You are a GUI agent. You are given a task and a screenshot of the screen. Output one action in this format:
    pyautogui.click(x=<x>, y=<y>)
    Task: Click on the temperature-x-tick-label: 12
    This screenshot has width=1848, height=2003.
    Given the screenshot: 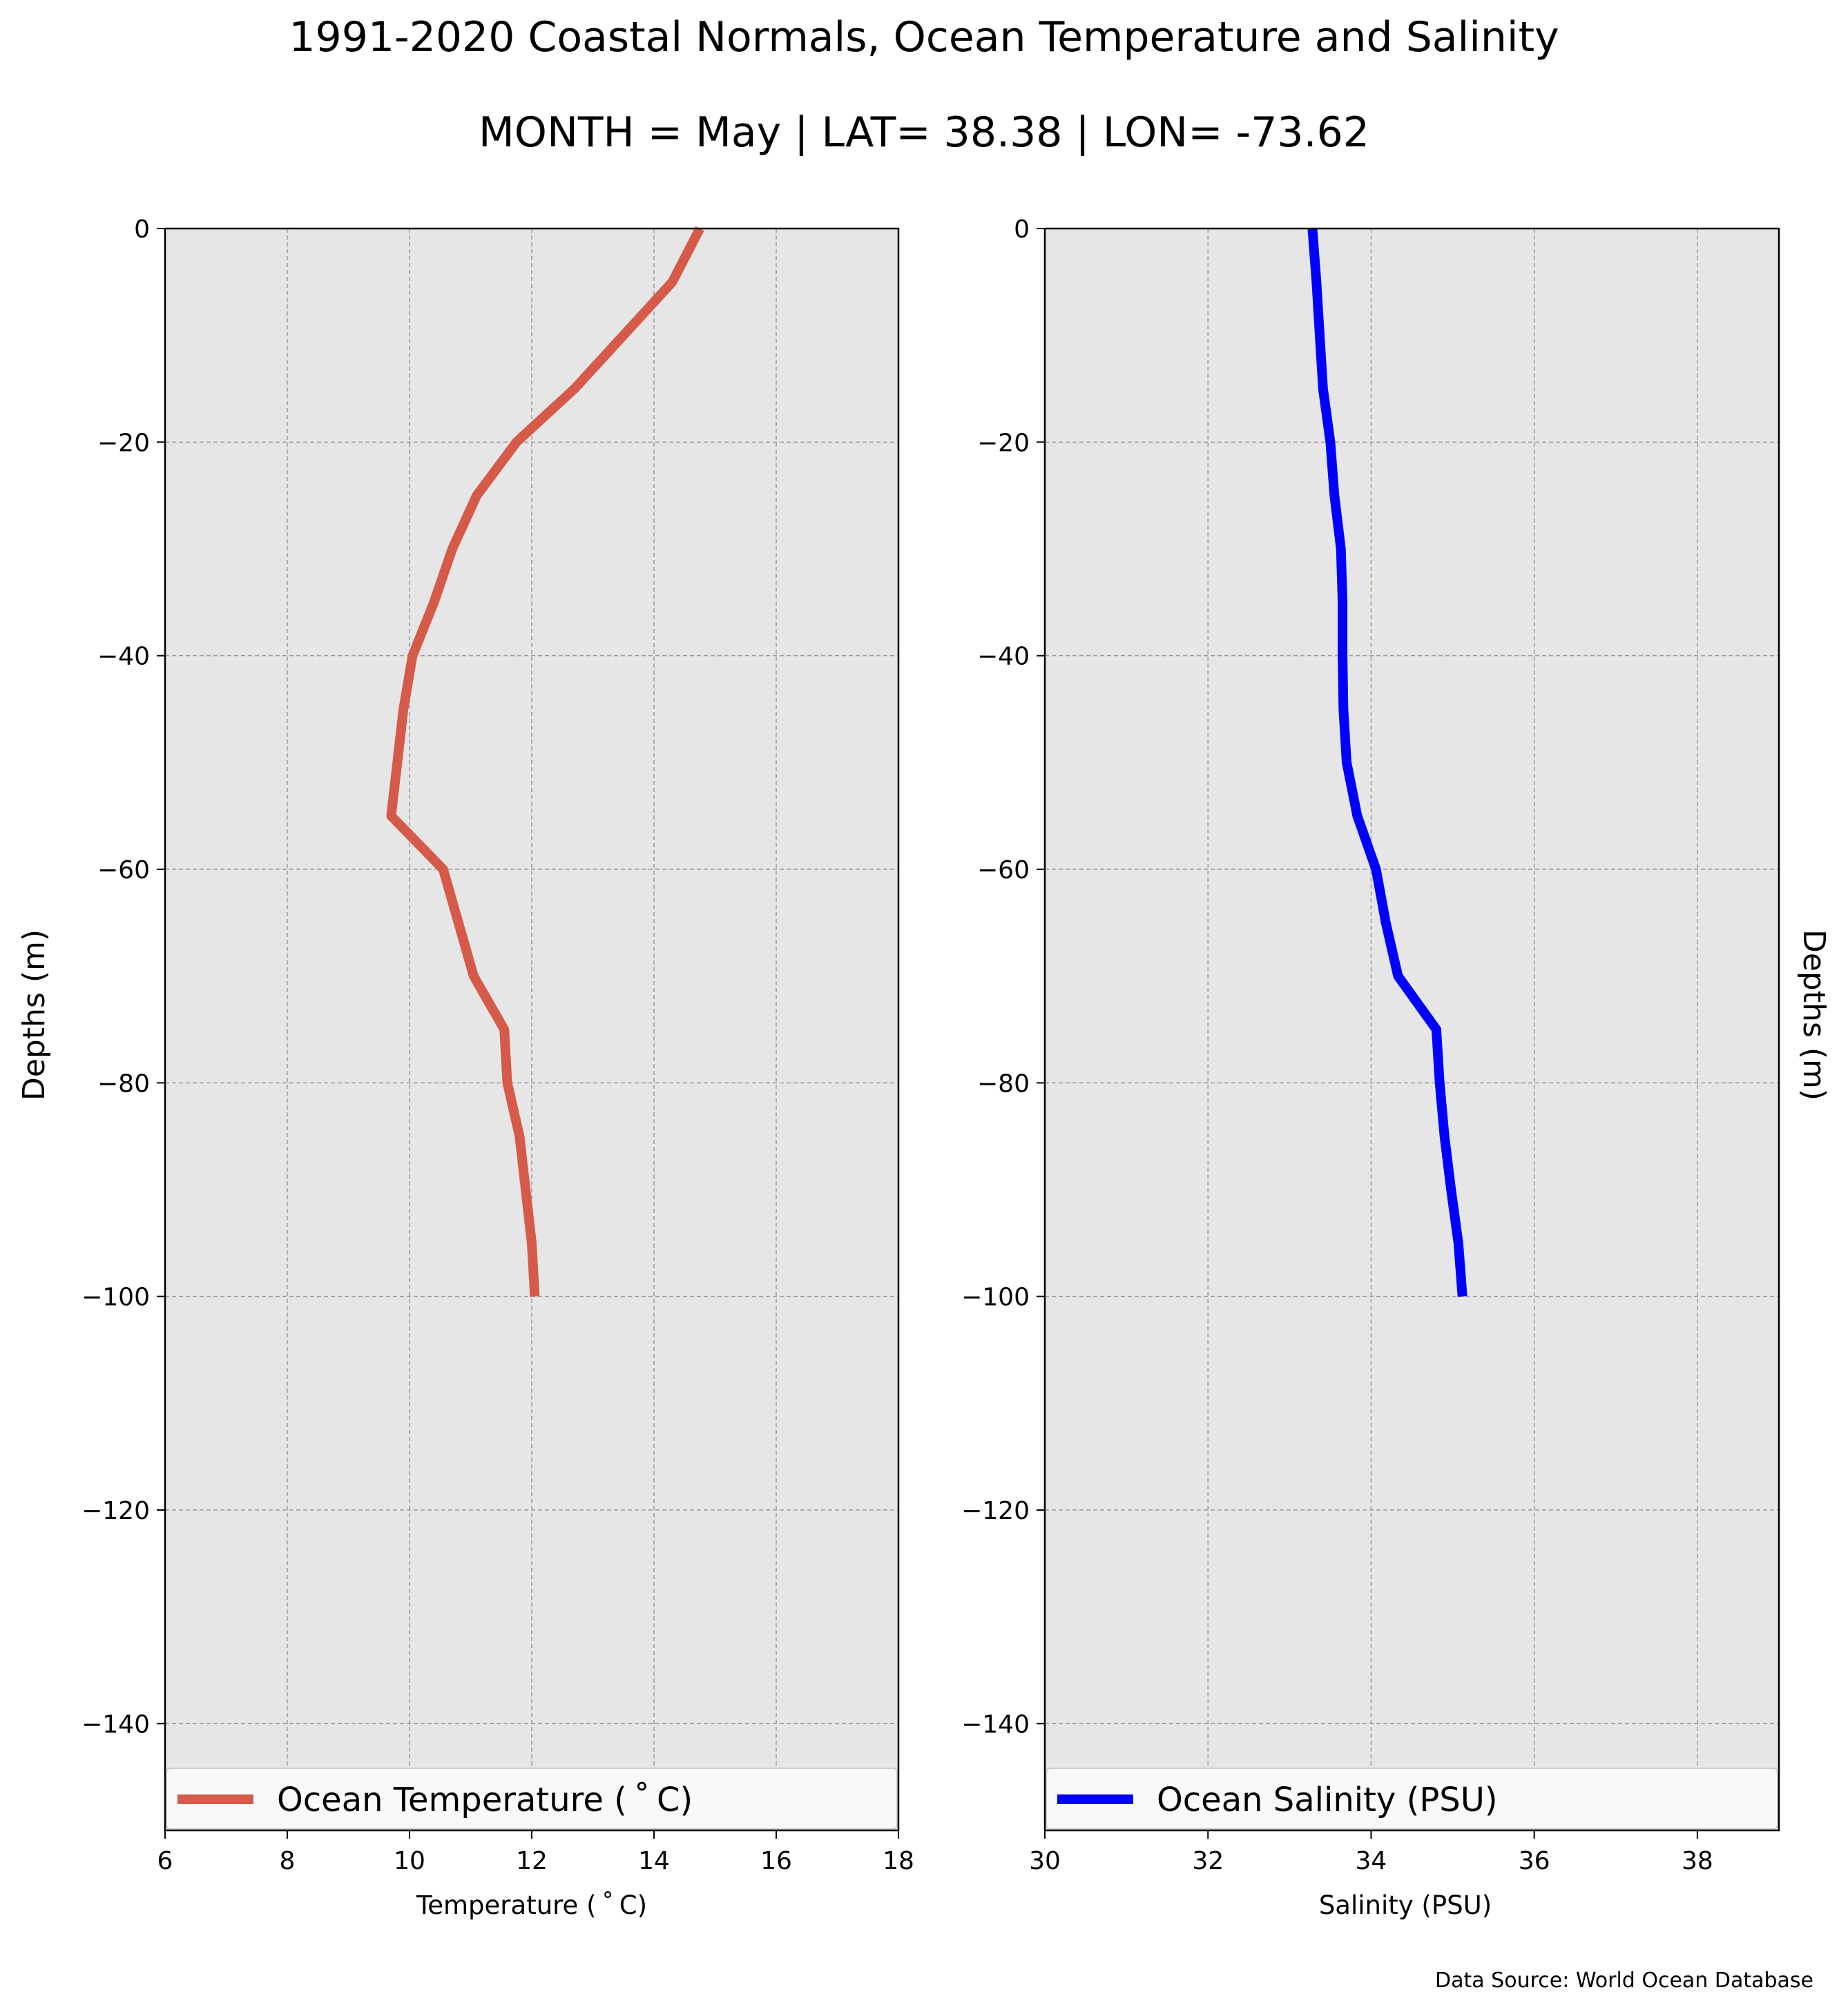 What is the action you would take?
    pyautogui.click(x=532, y=1861)
    